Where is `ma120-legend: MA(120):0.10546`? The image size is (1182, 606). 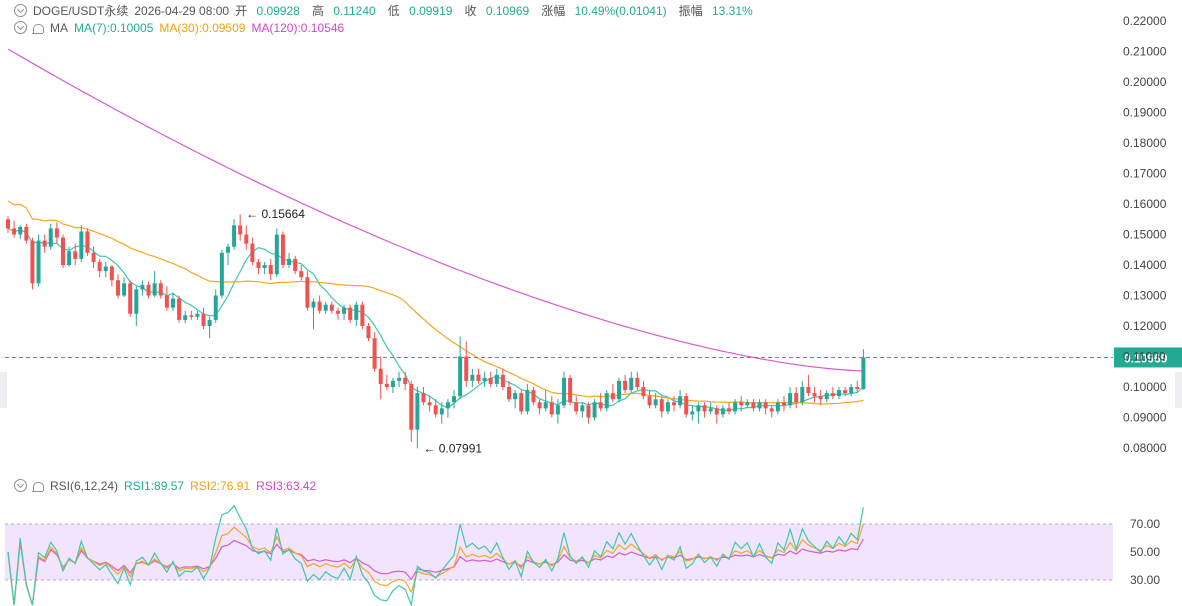 ma120-legend: MA(120):0.10546 is located at coordinates (298, 28).